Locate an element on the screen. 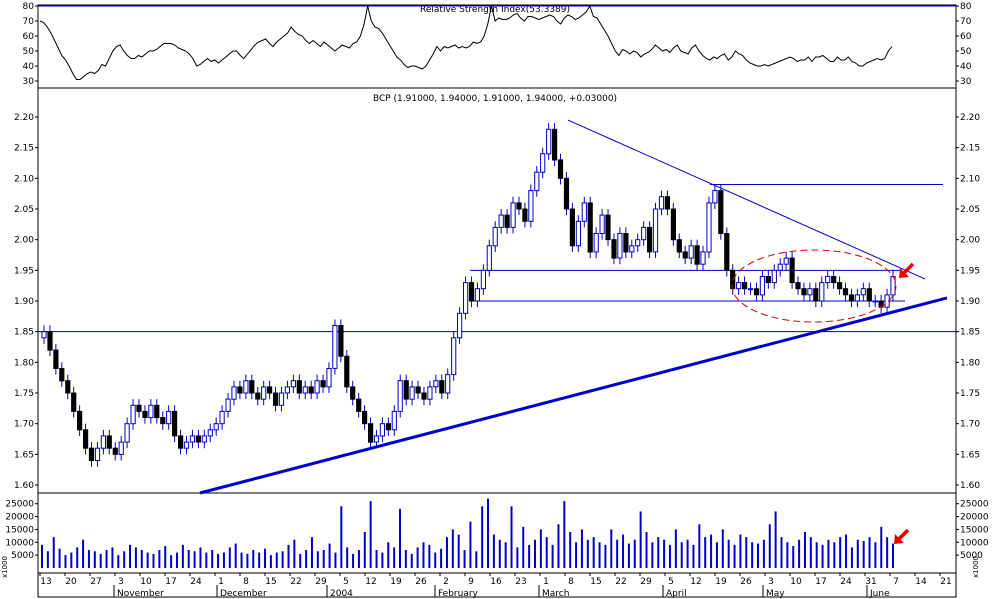 This screenshot has width=994, height=599. date-tick-label: 20 is located at coordinates (71, 582).